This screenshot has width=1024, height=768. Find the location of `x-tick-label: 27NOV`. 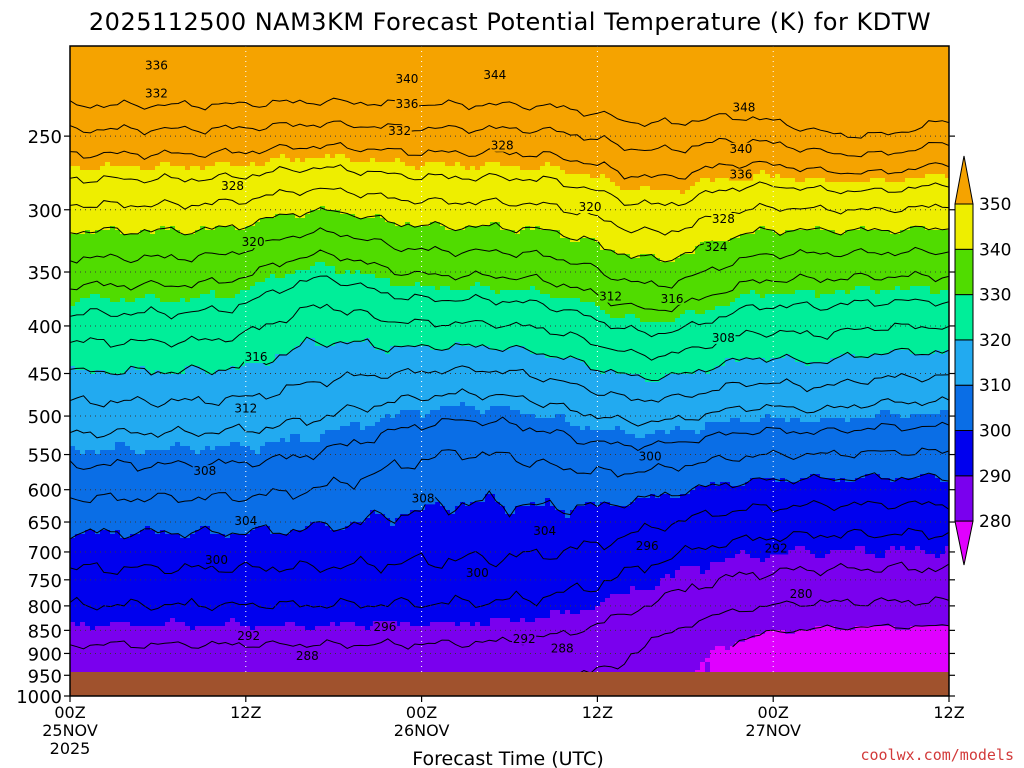

x-tick-label: 27NOV is located at coordinates (773, 730).